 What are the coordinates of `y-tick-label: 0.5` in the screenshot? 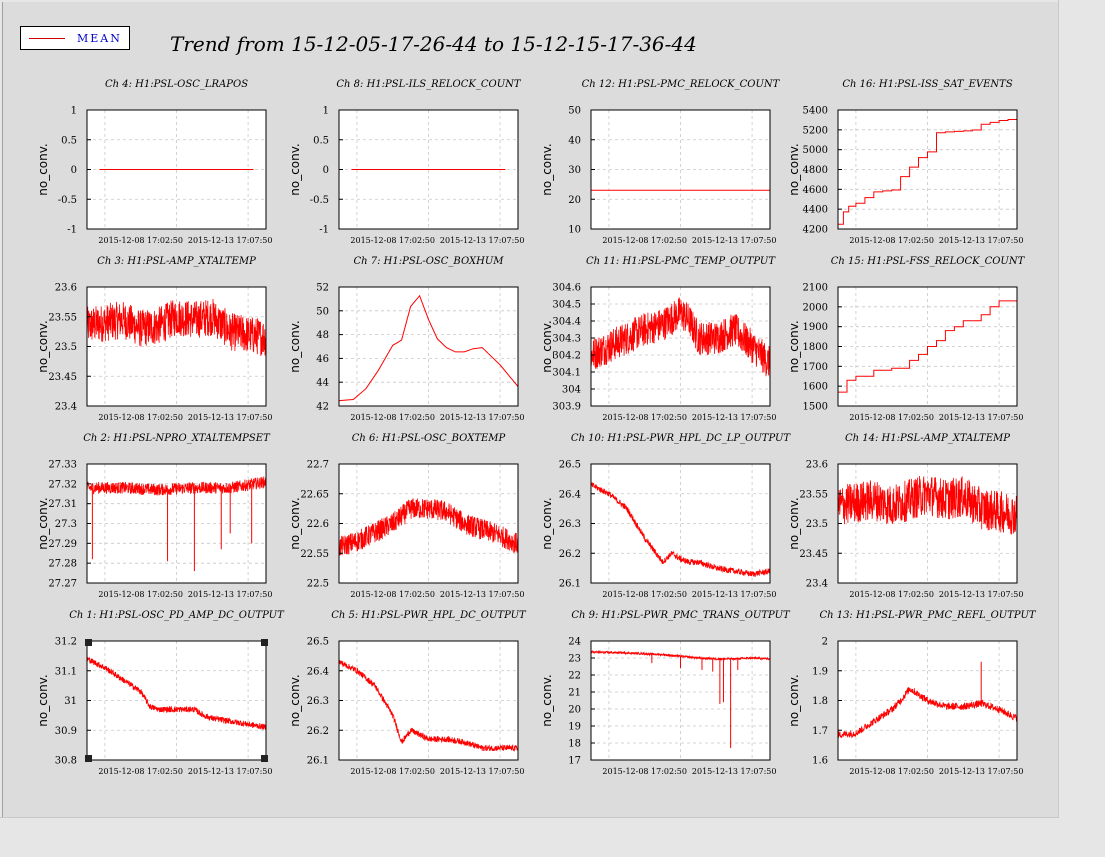 It's located at (69, 140).